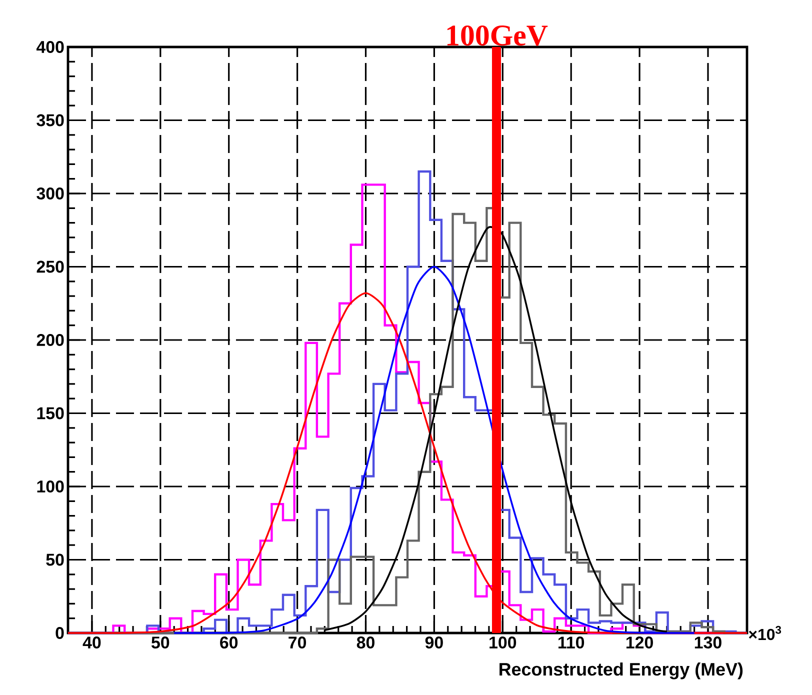 This screenshot has height=695, width=812. Describe the element at coordinates (434, 642) in the screenshot. I see `x-tick-label: 90` at that location.